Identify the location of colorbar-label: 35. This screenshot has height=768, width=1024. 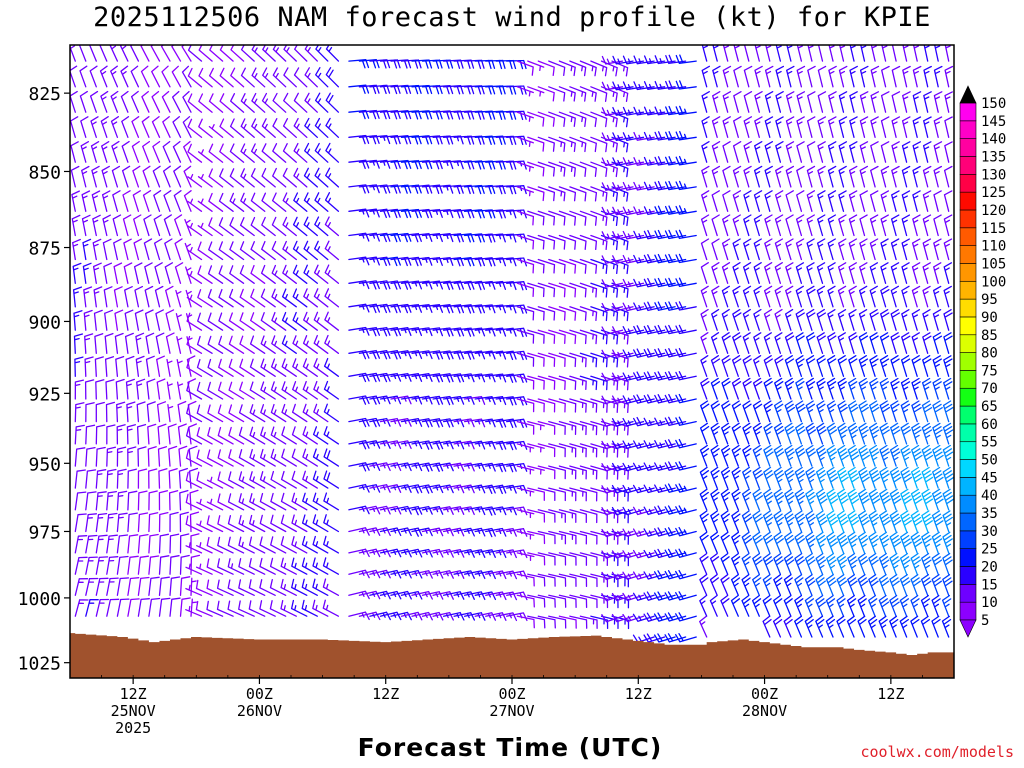
(989, 514).